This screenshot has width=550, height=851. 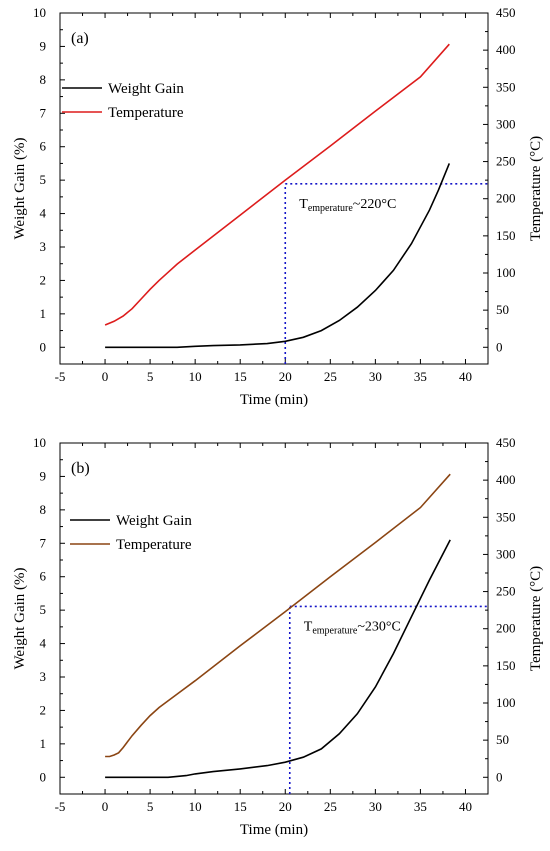 I want to click on annotation-label: Temperature~220°C, so click(x=347, y=205).